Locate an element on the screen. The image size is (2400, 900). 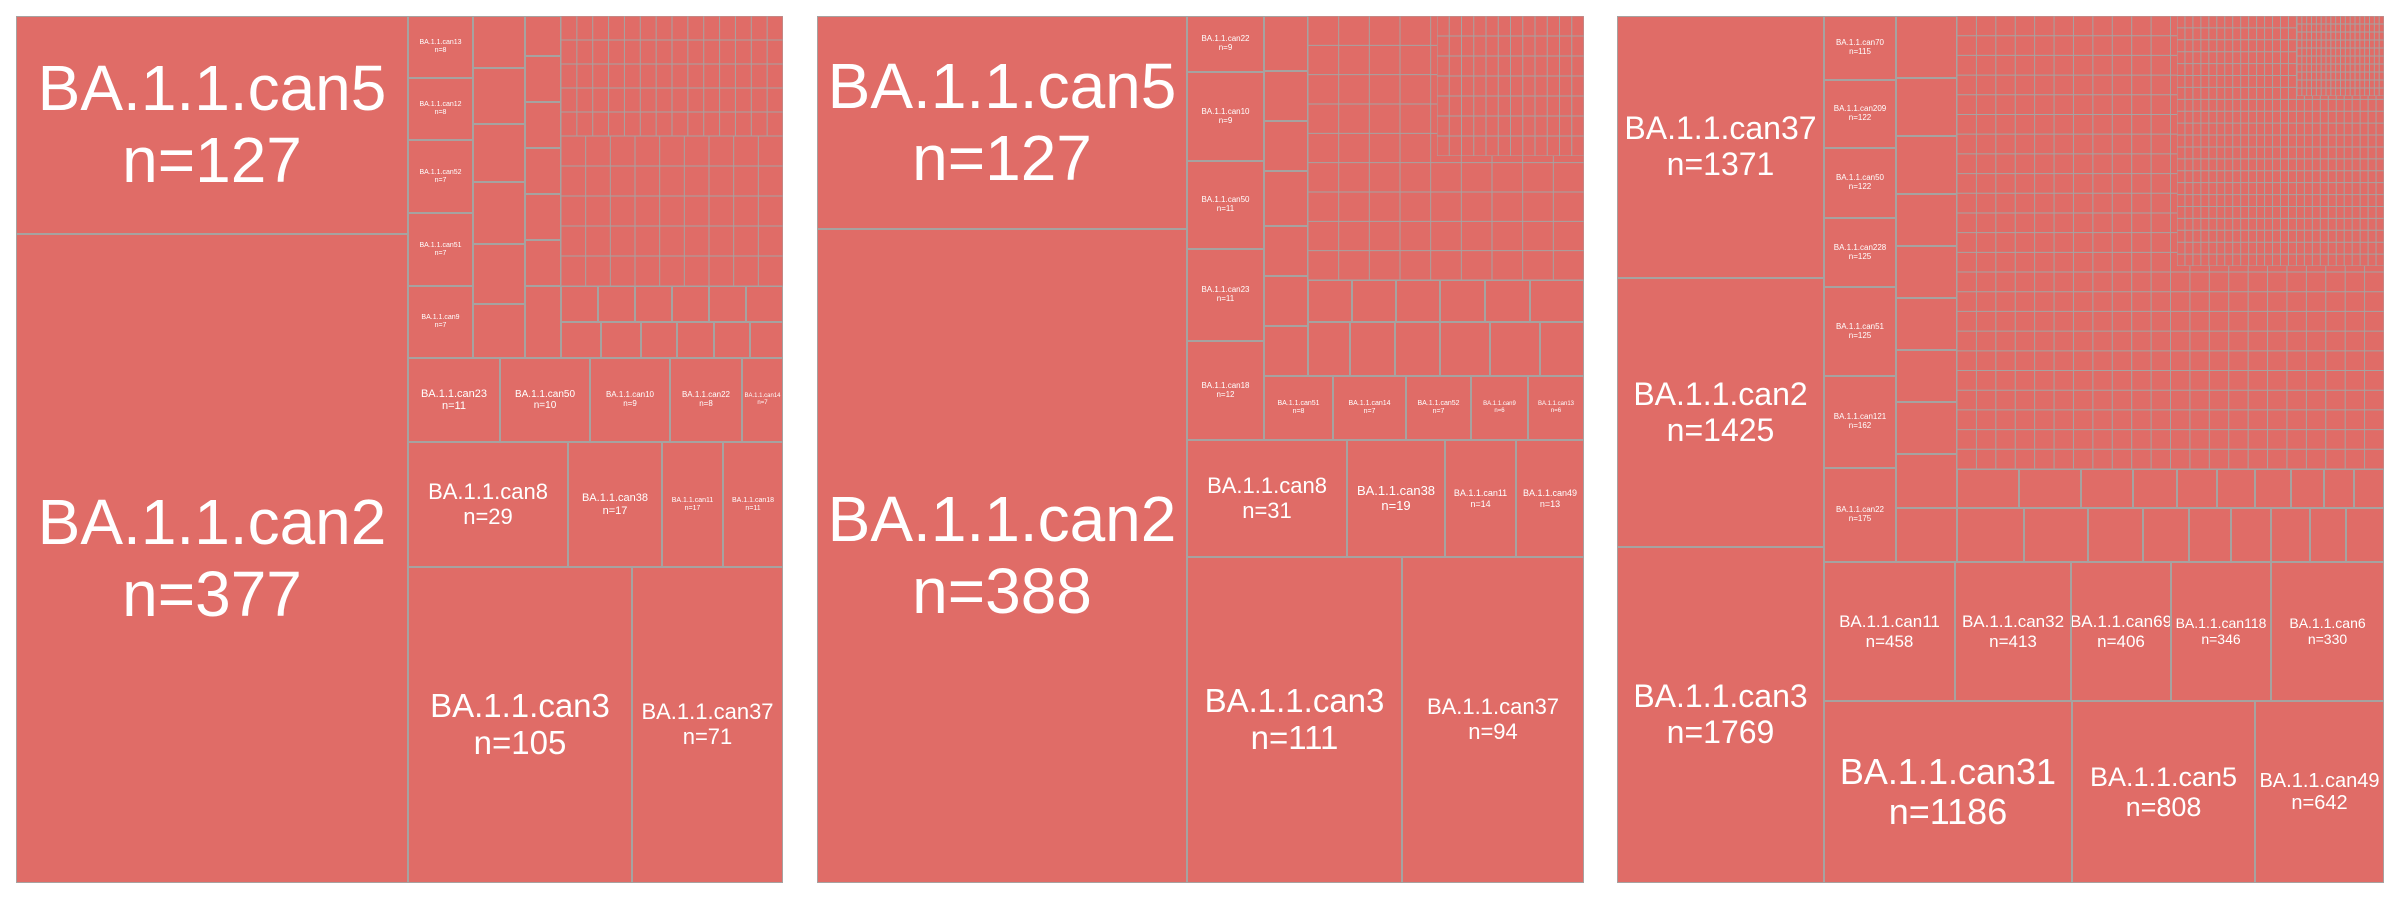
treemap-tile: BA.1.1.can12 n=8 is located at coordinates (440, 109).